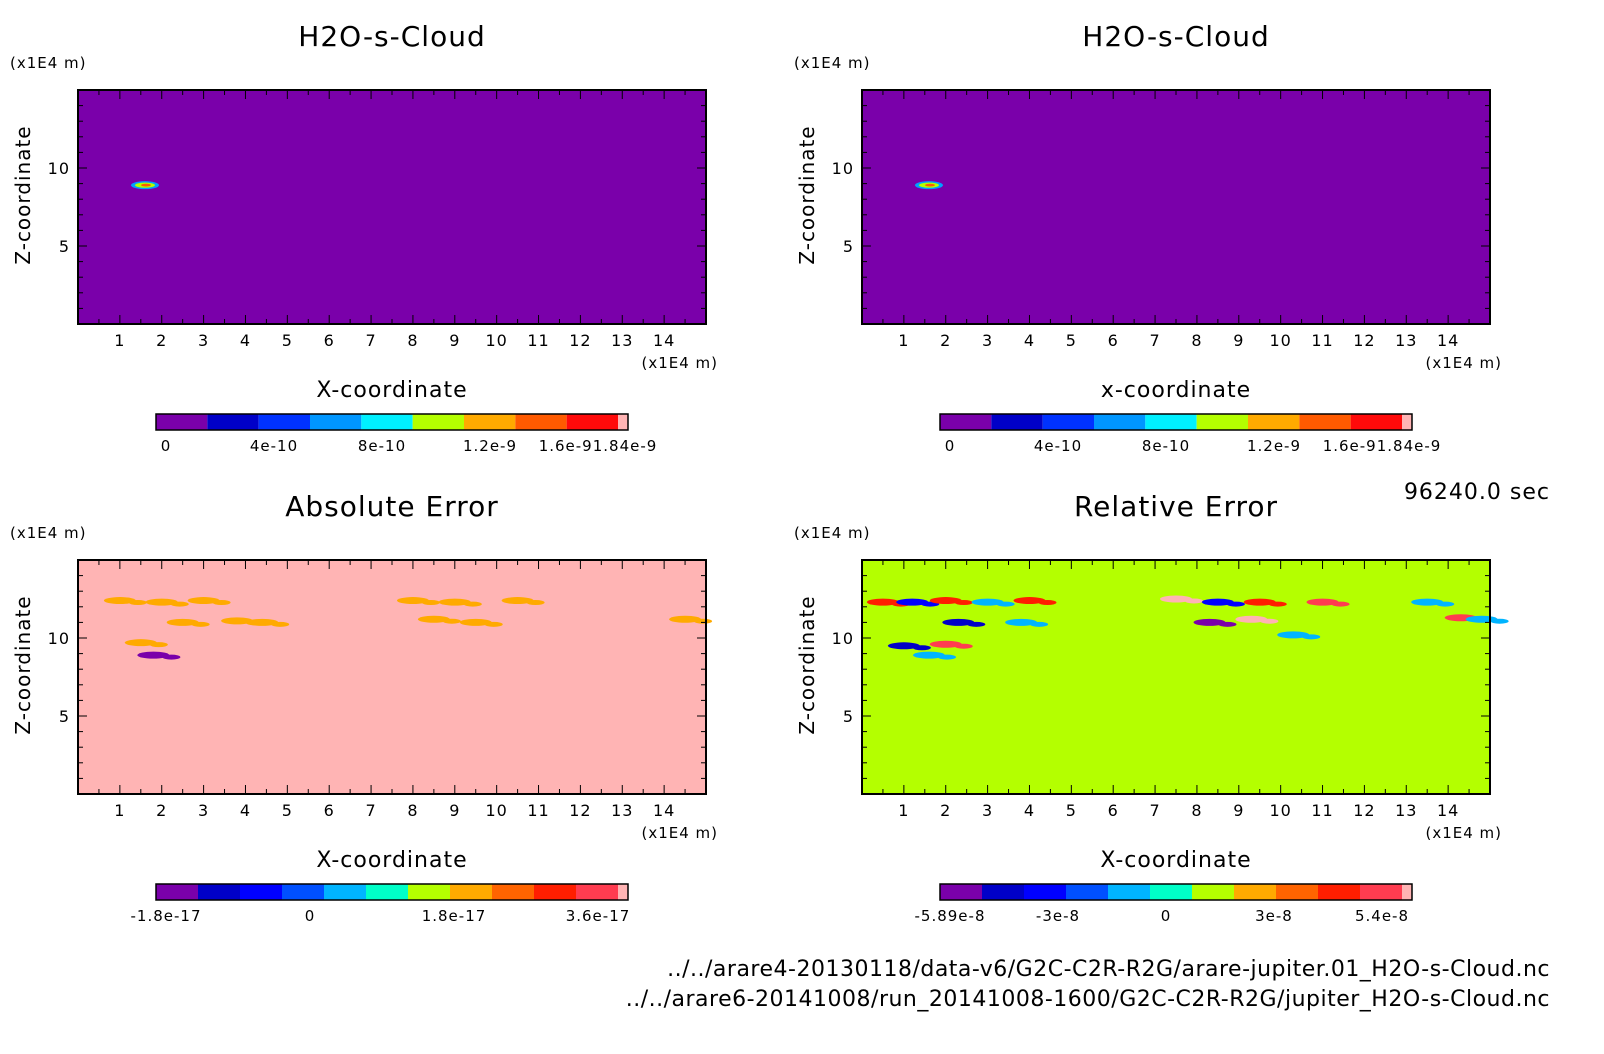 This screenshot has height=1054, width=1604. I want to click on x-axis-label: x-coordinate, so click(1176, 390).